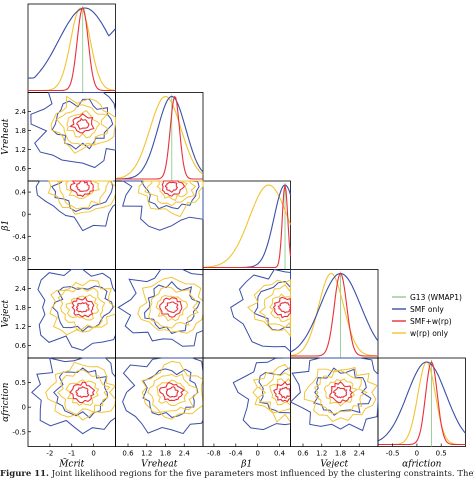 This screenshot has height=480, width=474. What do you see at coordinates (159, 464) in the screenshot?
I see `x-axis-label: Vreheat` at bounding box center [159, 464].